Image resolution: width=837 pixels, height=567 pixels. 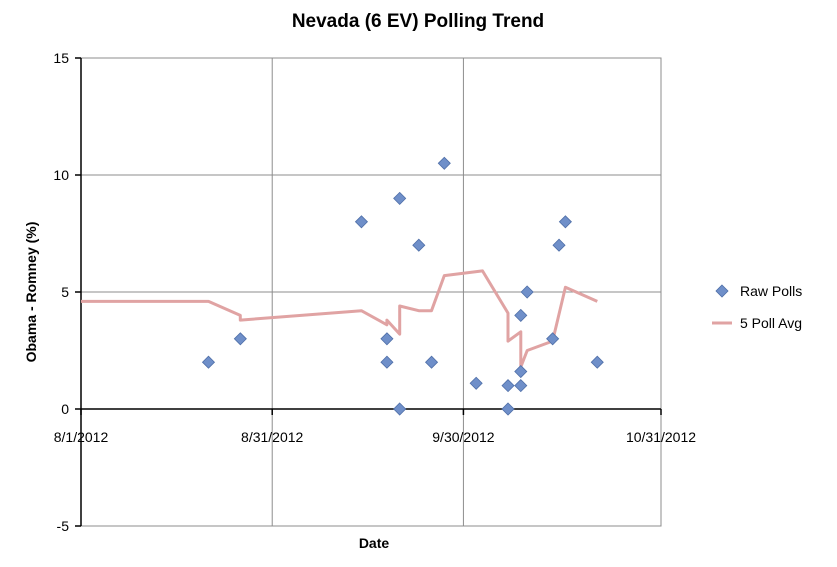 What do you see at coordinates (661, 437) in the screenshot?
I see `x-tick-label: 10/31/2012` at bounding box center [661, 437].